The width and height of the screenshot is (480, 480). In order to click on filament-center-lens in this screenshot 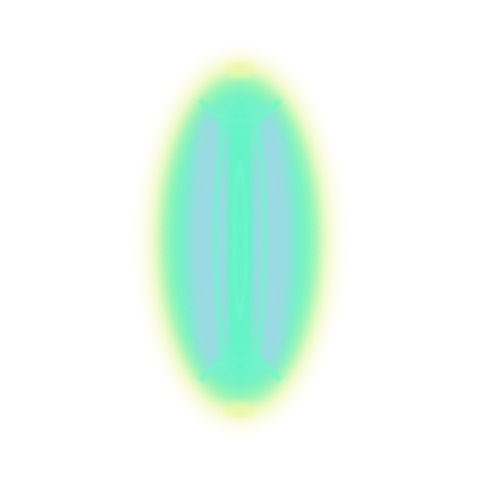, I will do `click(240, 240)`.